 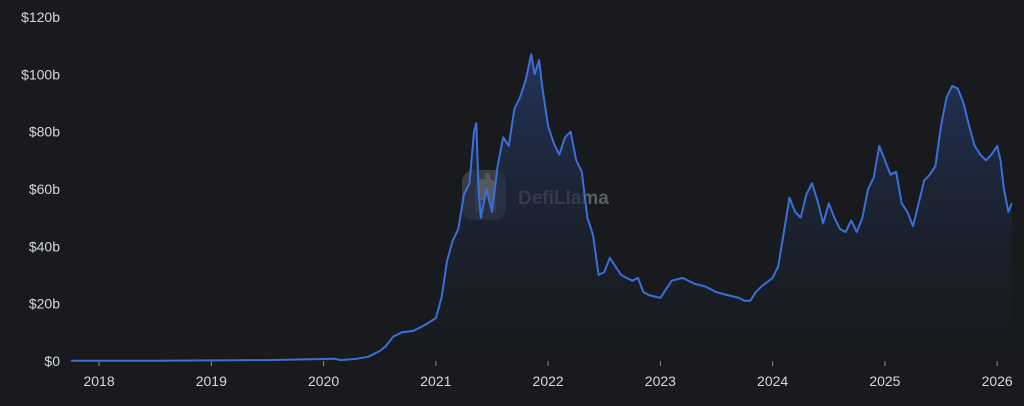 What do you see at coordinates (40, 189) in the screenshot?
I see `y-axis: $0 $20b $40b $60b $80b $100b $120b` at bounding box center [40, 189].